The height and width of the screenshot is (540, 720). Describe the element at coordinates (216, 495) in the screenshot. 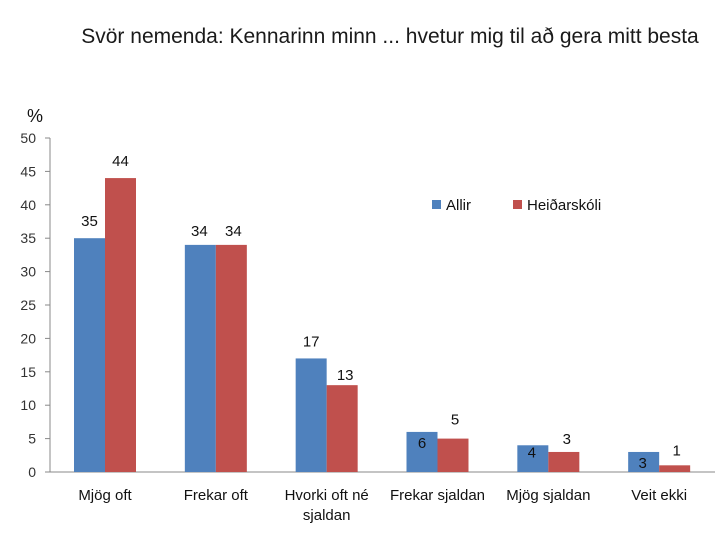

I see `category-label: Frekar oft` at that location.